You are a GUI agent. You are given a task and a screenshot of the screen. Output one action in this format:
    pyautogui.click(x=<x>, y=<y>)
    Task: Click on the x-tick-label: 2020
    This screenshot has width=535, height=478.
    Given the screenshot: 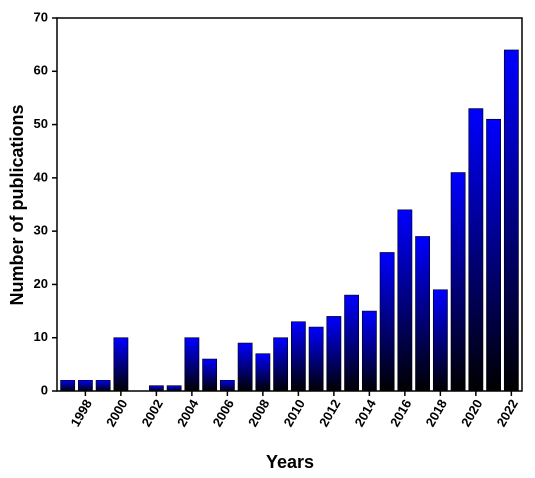 What is the action you would take?
    pyautogui.click(x=471, y=413)
    